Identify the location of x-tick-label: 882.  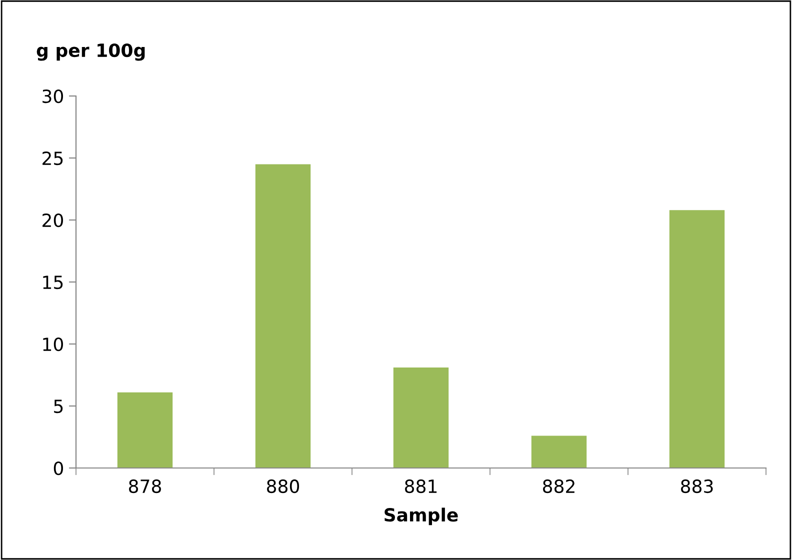
(558, 486).